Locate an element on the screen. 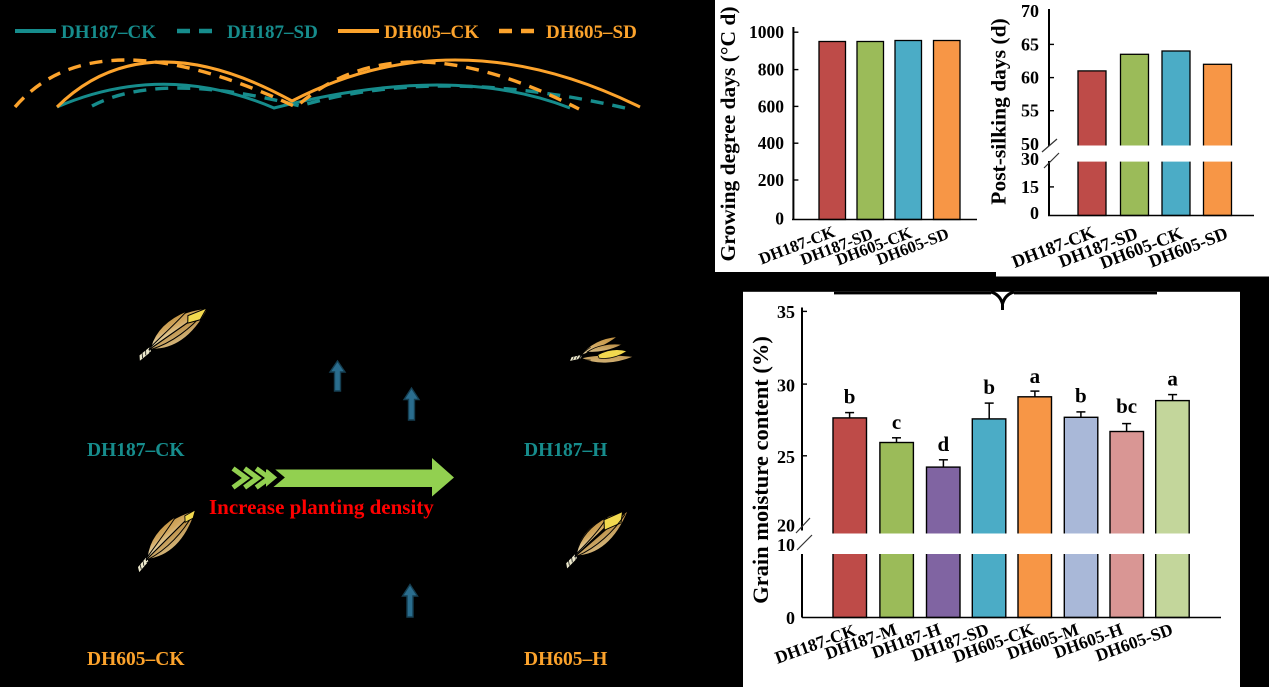 This screenshot has width=1269, height=687. svg-text: 10 is located at coordinates (786, 545).